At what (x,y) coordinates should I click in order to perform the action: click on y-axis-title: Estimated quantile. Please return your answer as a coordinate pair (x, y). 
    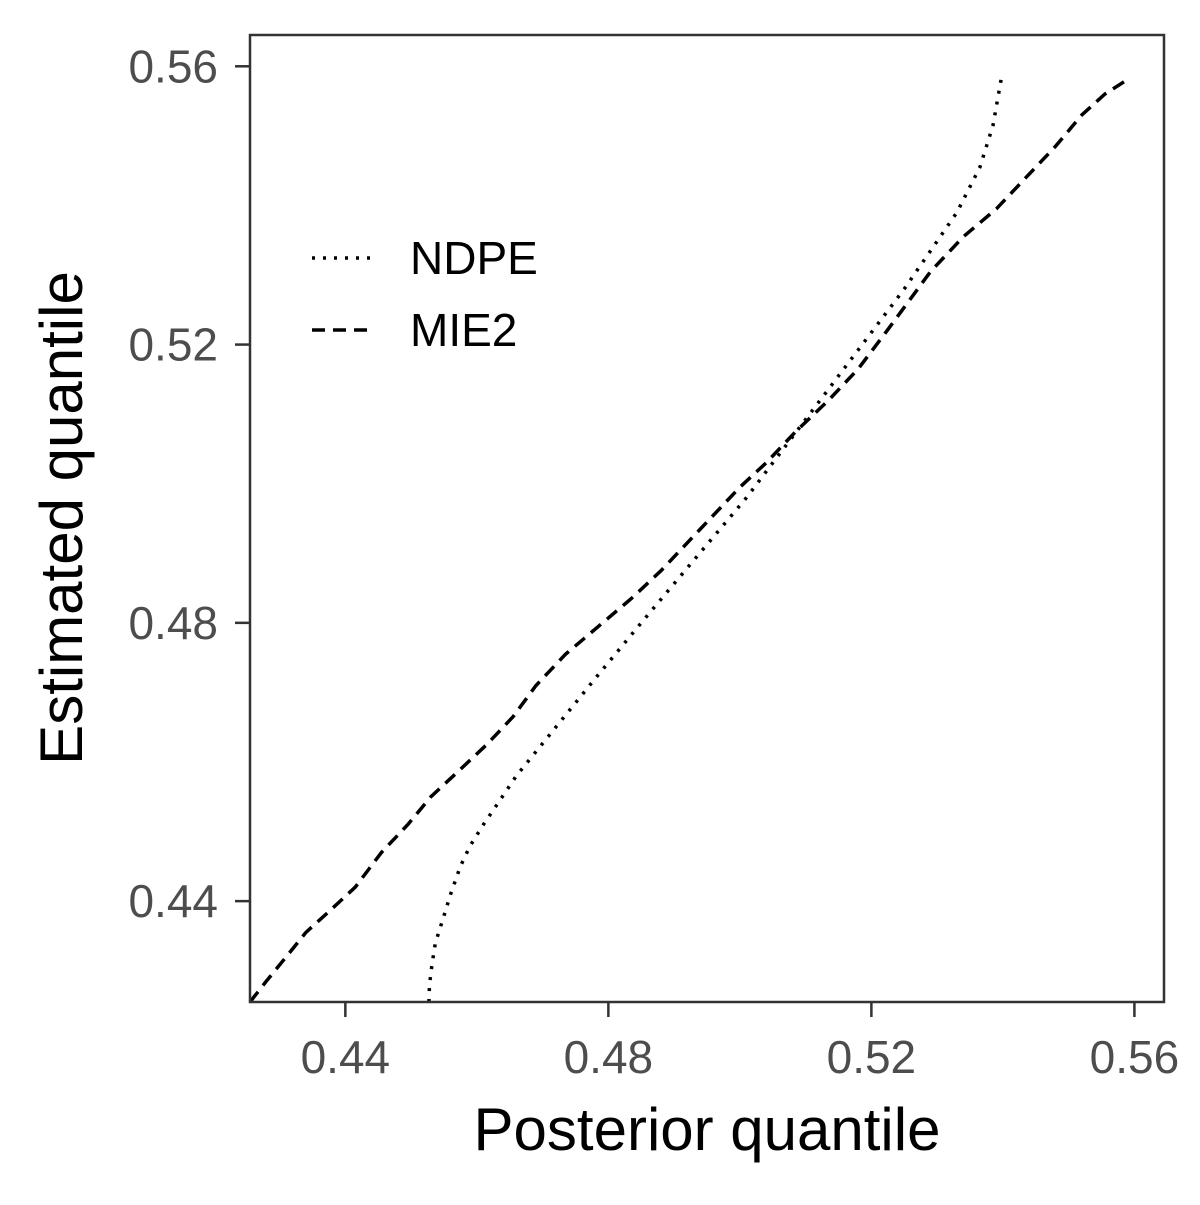
    Looking at the image, I should click on (61, 518).